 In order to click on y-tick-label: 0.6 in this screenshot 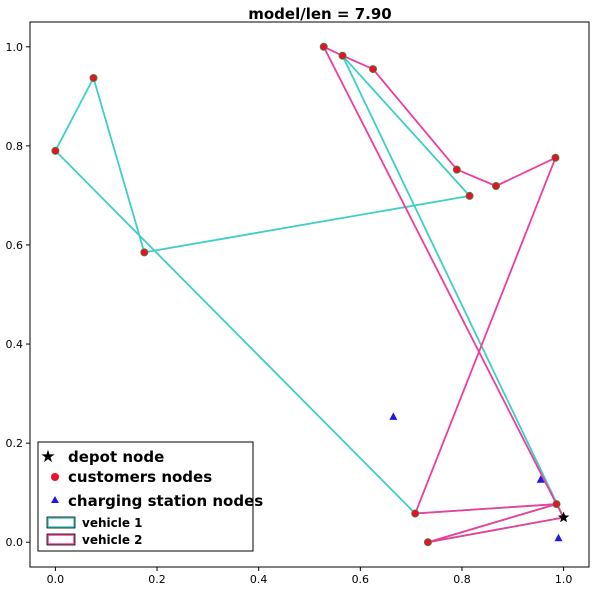, I will do `click(15, 245)`.